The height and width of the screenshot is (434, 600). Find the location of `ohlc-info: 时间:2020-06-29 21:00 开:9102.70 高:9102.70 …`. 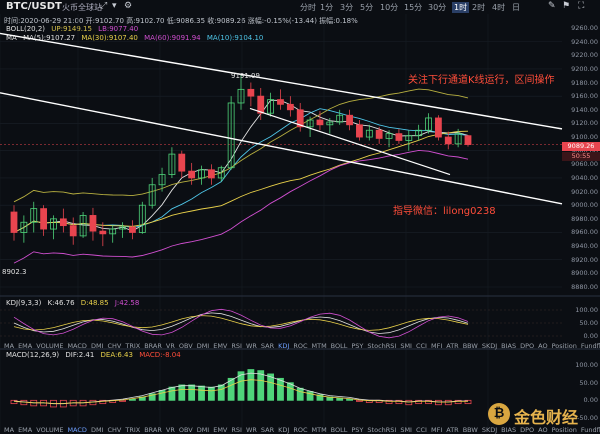

ohlc-info: 时间:2020-06-29 21:00 开:9102.70 高:9102.70 … is located at coordinates (181, 21).